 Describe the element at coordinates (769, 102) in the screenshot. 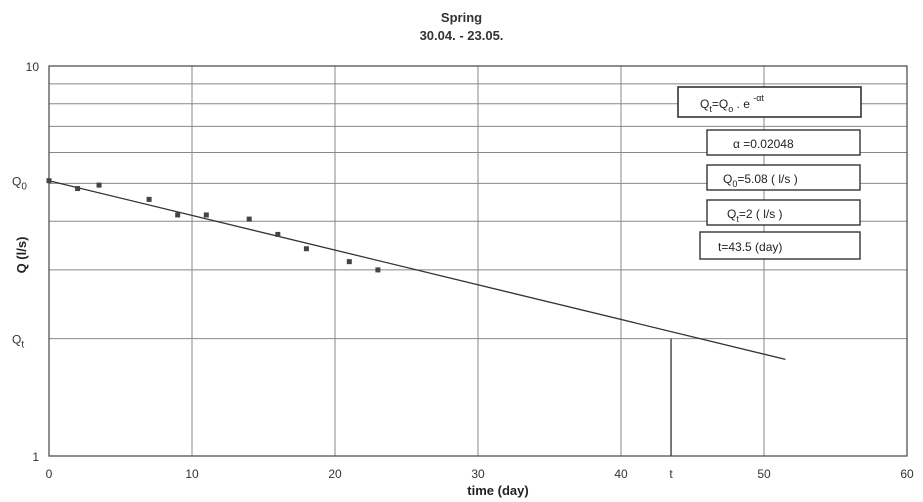

I see `formula-box: Qt=Qo . e -αt` at that location.